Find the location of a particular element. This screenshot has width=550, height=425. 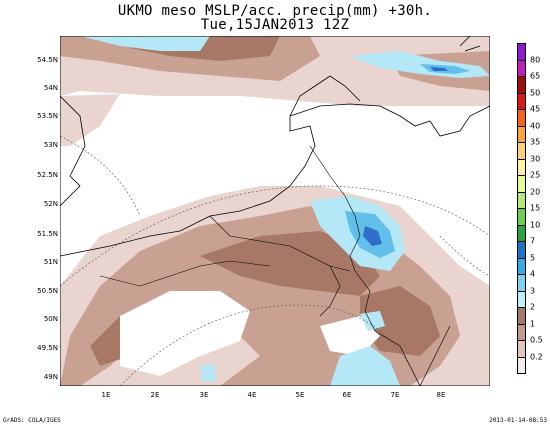

legend-label: 15 is located at coordinates (535, 208).